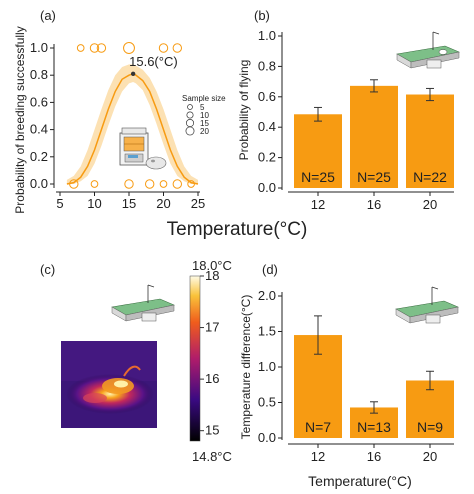 Image resolution: width=474 pixels, height=494 pixels. What do you see at coordinates (198, 203) in the screenshot?
I see `x-tick-label: 25` at bounding box center [198, 203].